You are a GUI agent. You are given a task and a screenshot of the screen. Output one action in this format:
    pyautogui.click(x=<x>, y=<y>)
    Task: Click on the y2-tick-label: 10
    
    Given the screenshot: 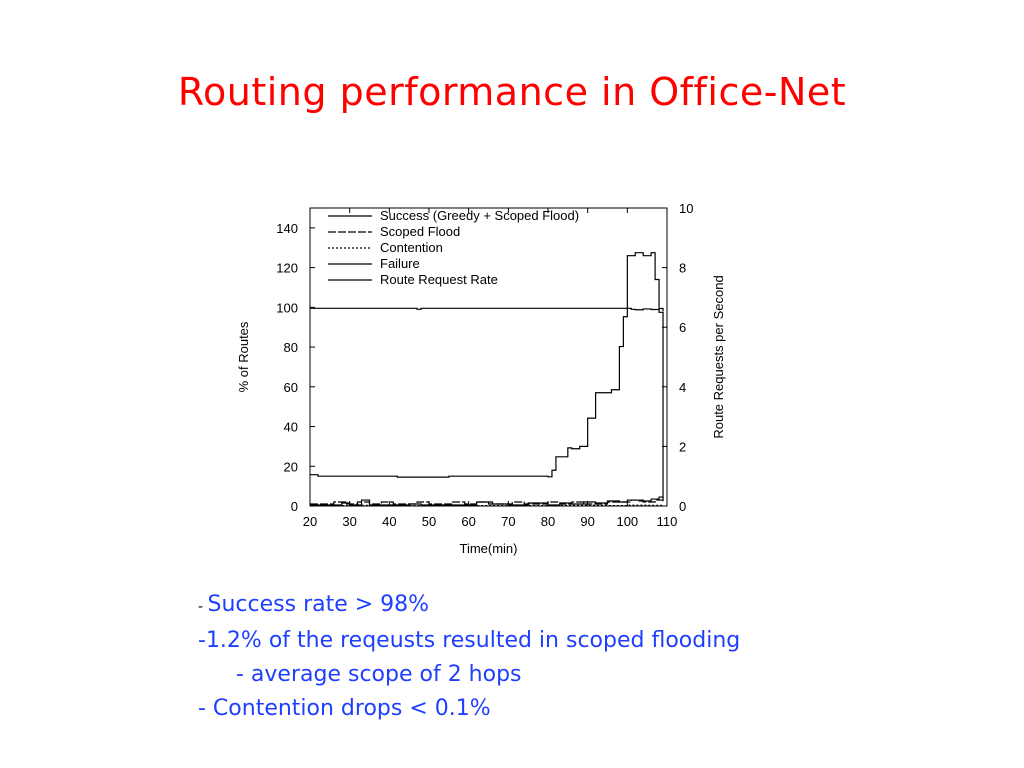 What is the action you would take?
    pyautogui.click(x=686, y=208)
    